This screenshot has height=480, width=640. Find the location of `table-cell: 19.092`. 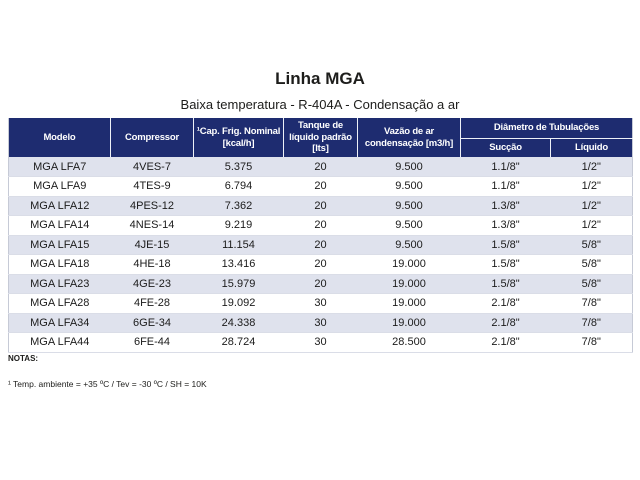

table-cell: 19.092 is located at coordinates (238, 303).